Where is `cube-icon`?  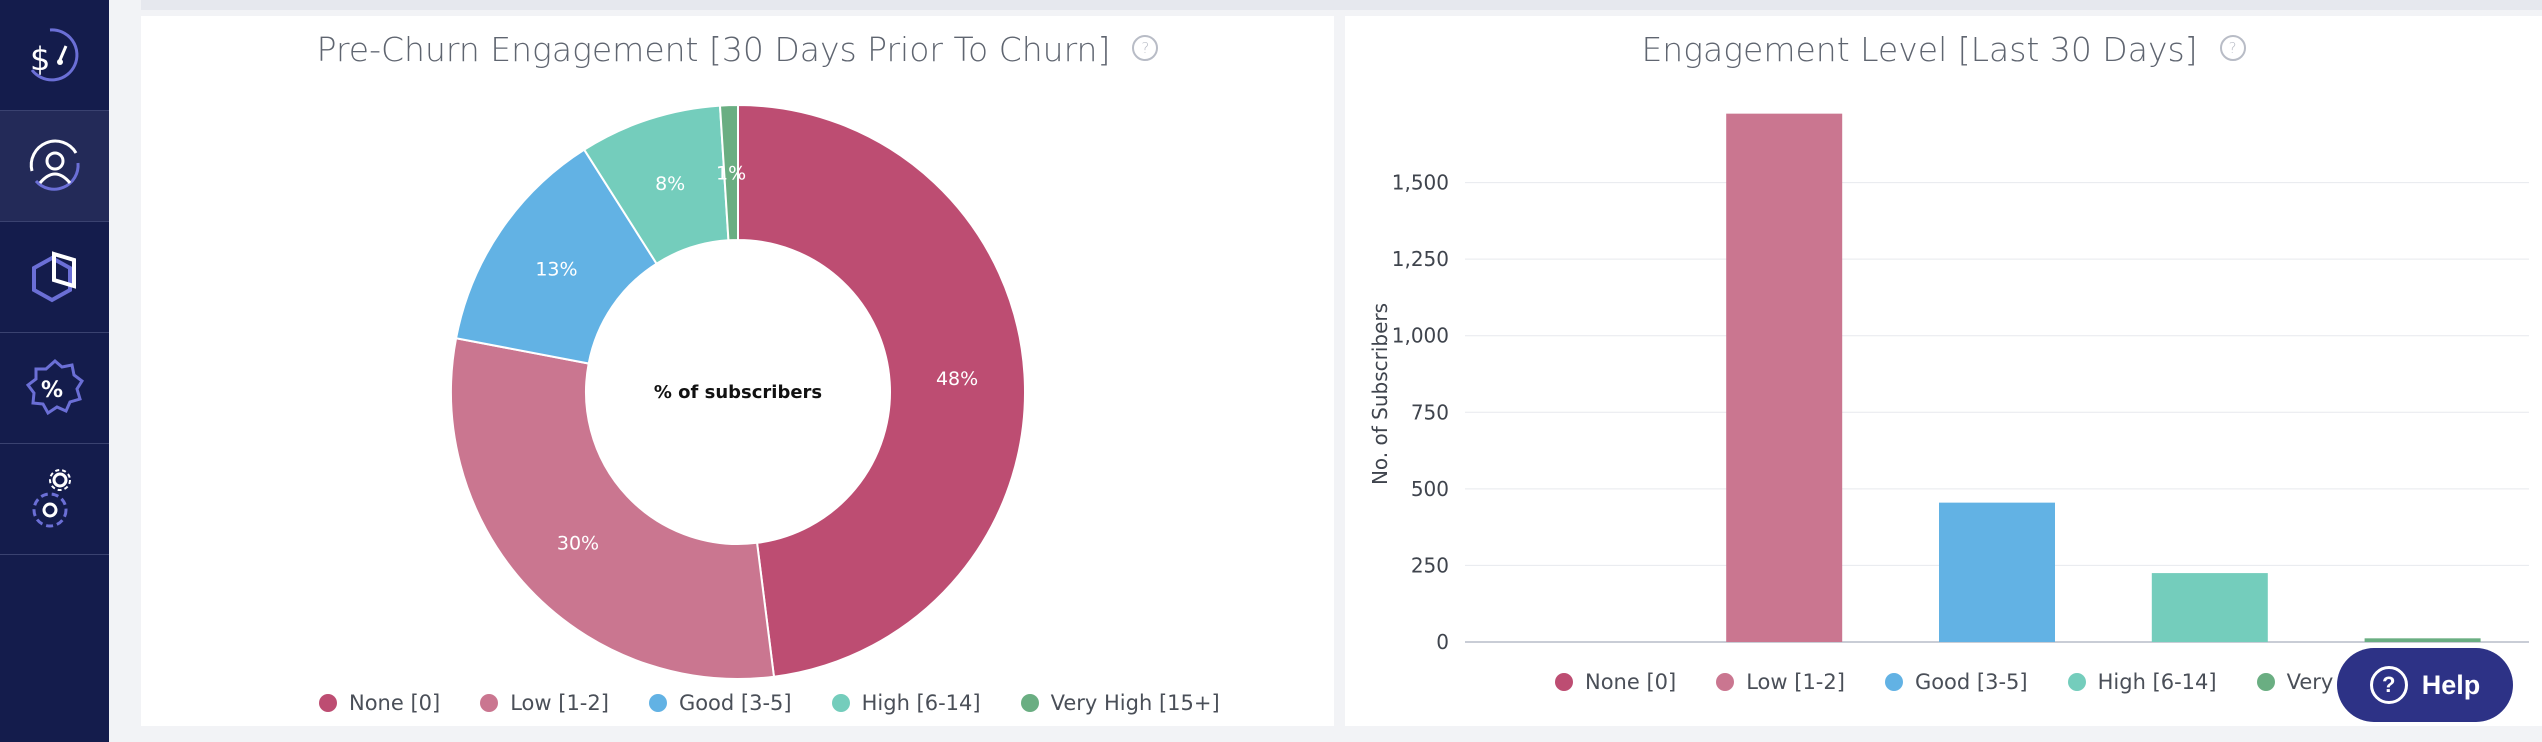
cube-icon is located at coordinates (53, 277).